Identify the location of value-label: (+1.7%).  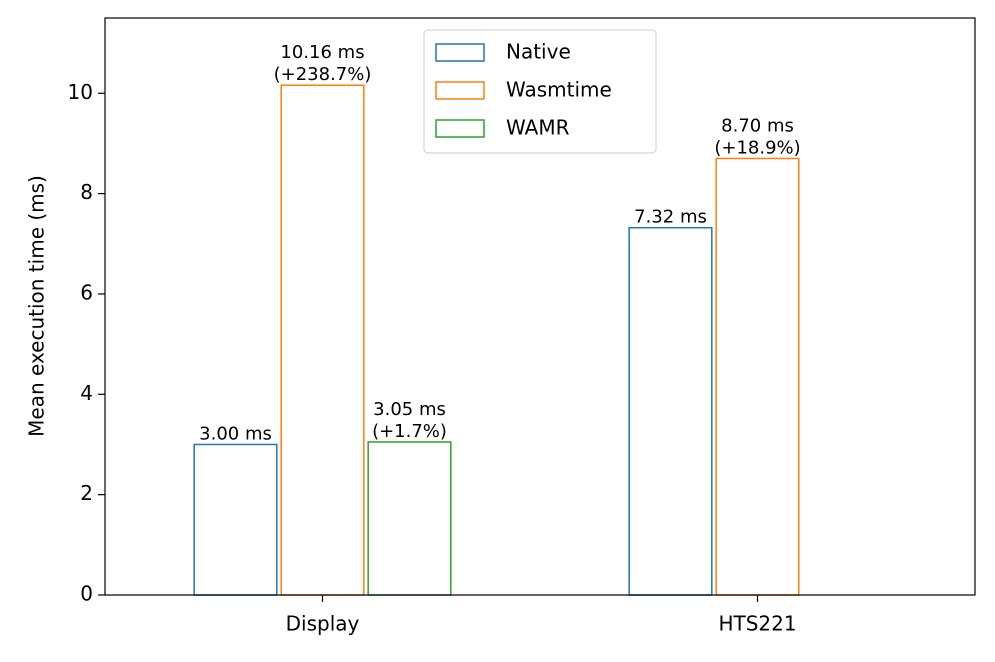
(409, 431).